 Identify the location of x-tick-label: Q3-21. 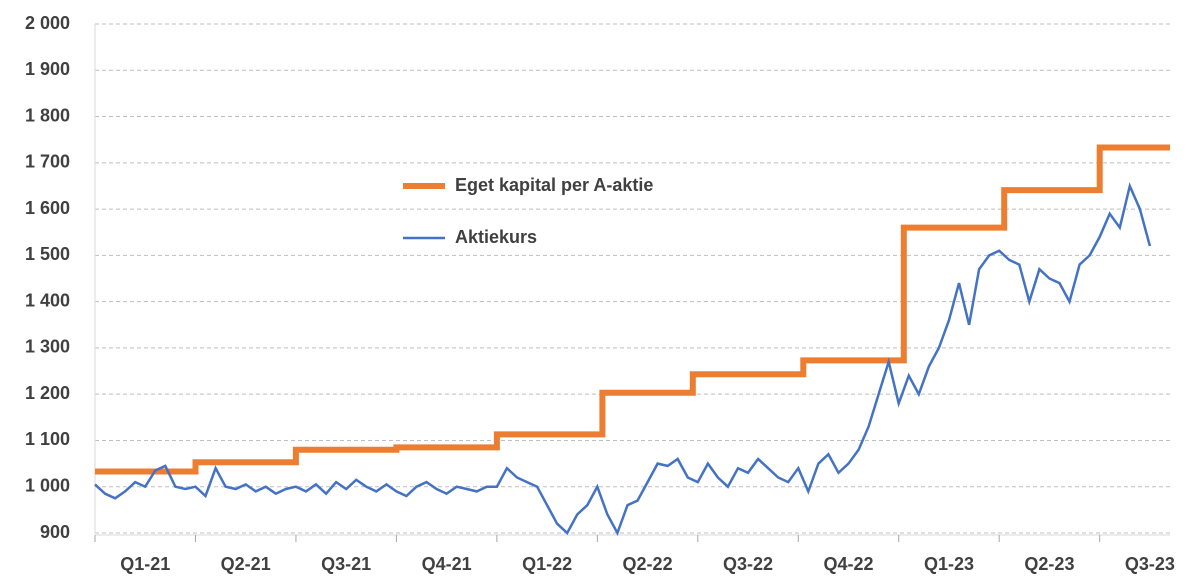
(346, 564).